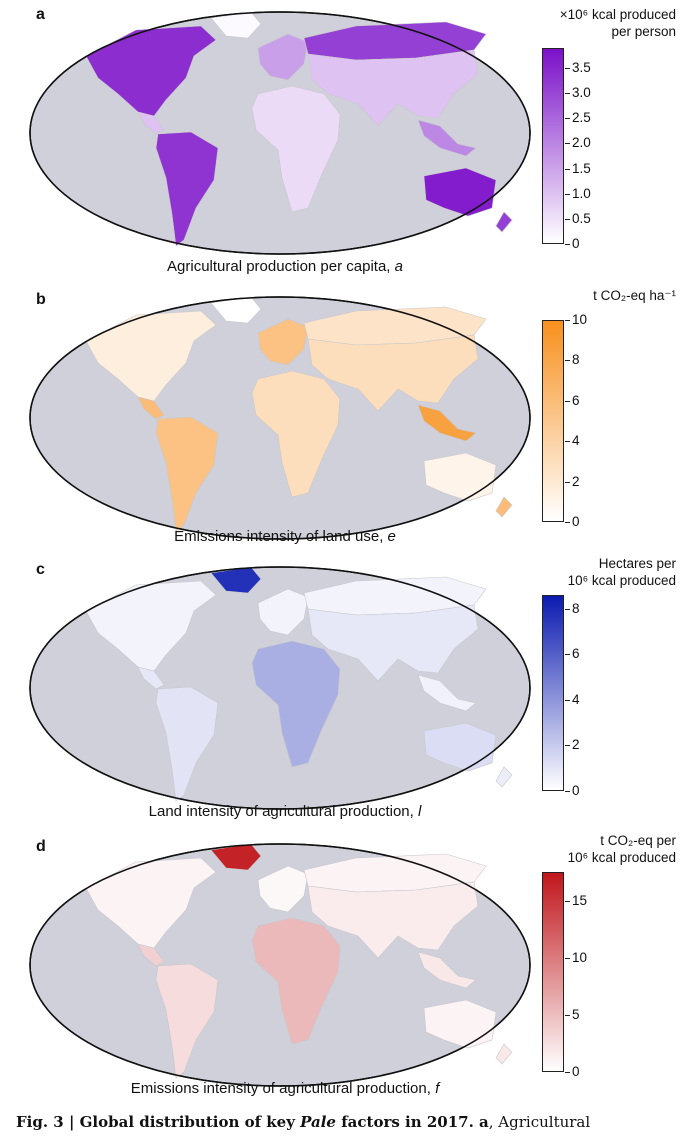  Describe the element at coordinates (581, 118) in the screenshot. I see `colorbar-tick-label: 2.5` at that location.